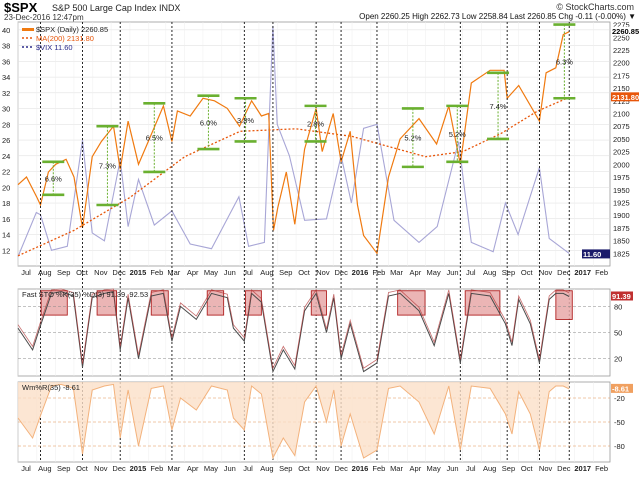 The image size is (640, 481). What do you see at coordinates (621, 139) in the screenshot?
I see `spx-tick-label: 2050` at bounding box center [621, 139].